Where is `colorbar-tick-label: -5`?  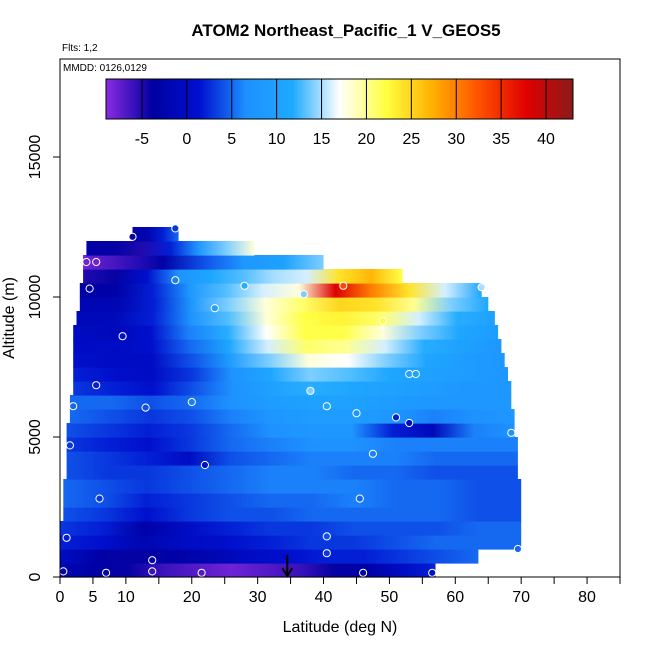 colorbar-tick-label: -5 is located at coordinates (142, 139).